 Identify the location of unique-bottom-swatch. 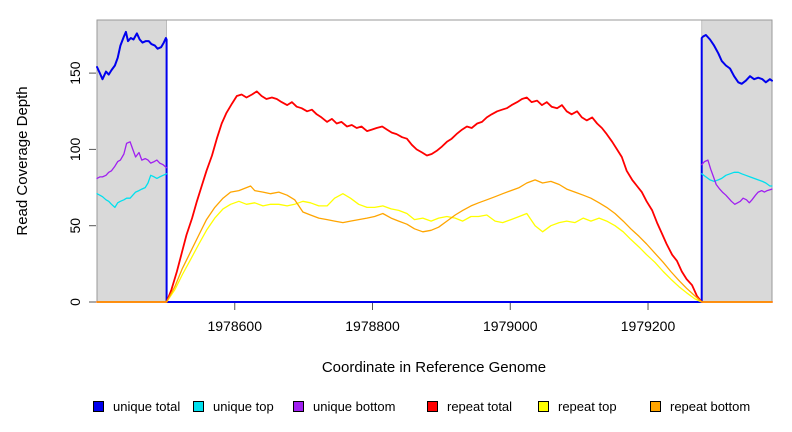
(298, 406).